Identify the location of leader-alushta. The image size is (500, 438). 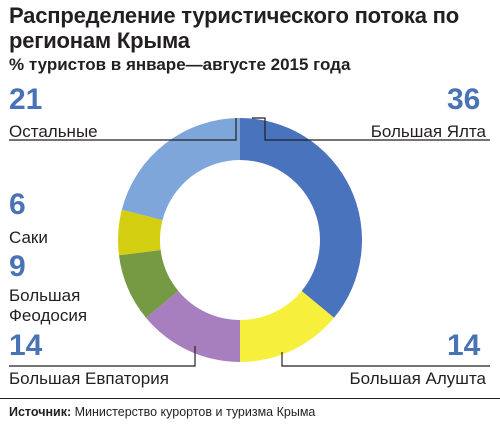
(385, 359).